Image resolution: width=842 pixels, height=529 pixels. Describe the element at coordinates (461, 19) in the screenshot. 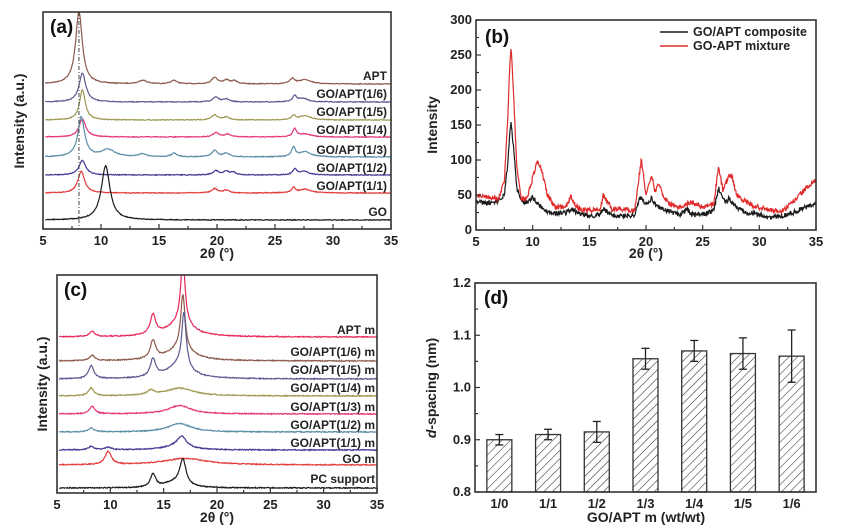

I see `b-ytick-label: 300` at that location.